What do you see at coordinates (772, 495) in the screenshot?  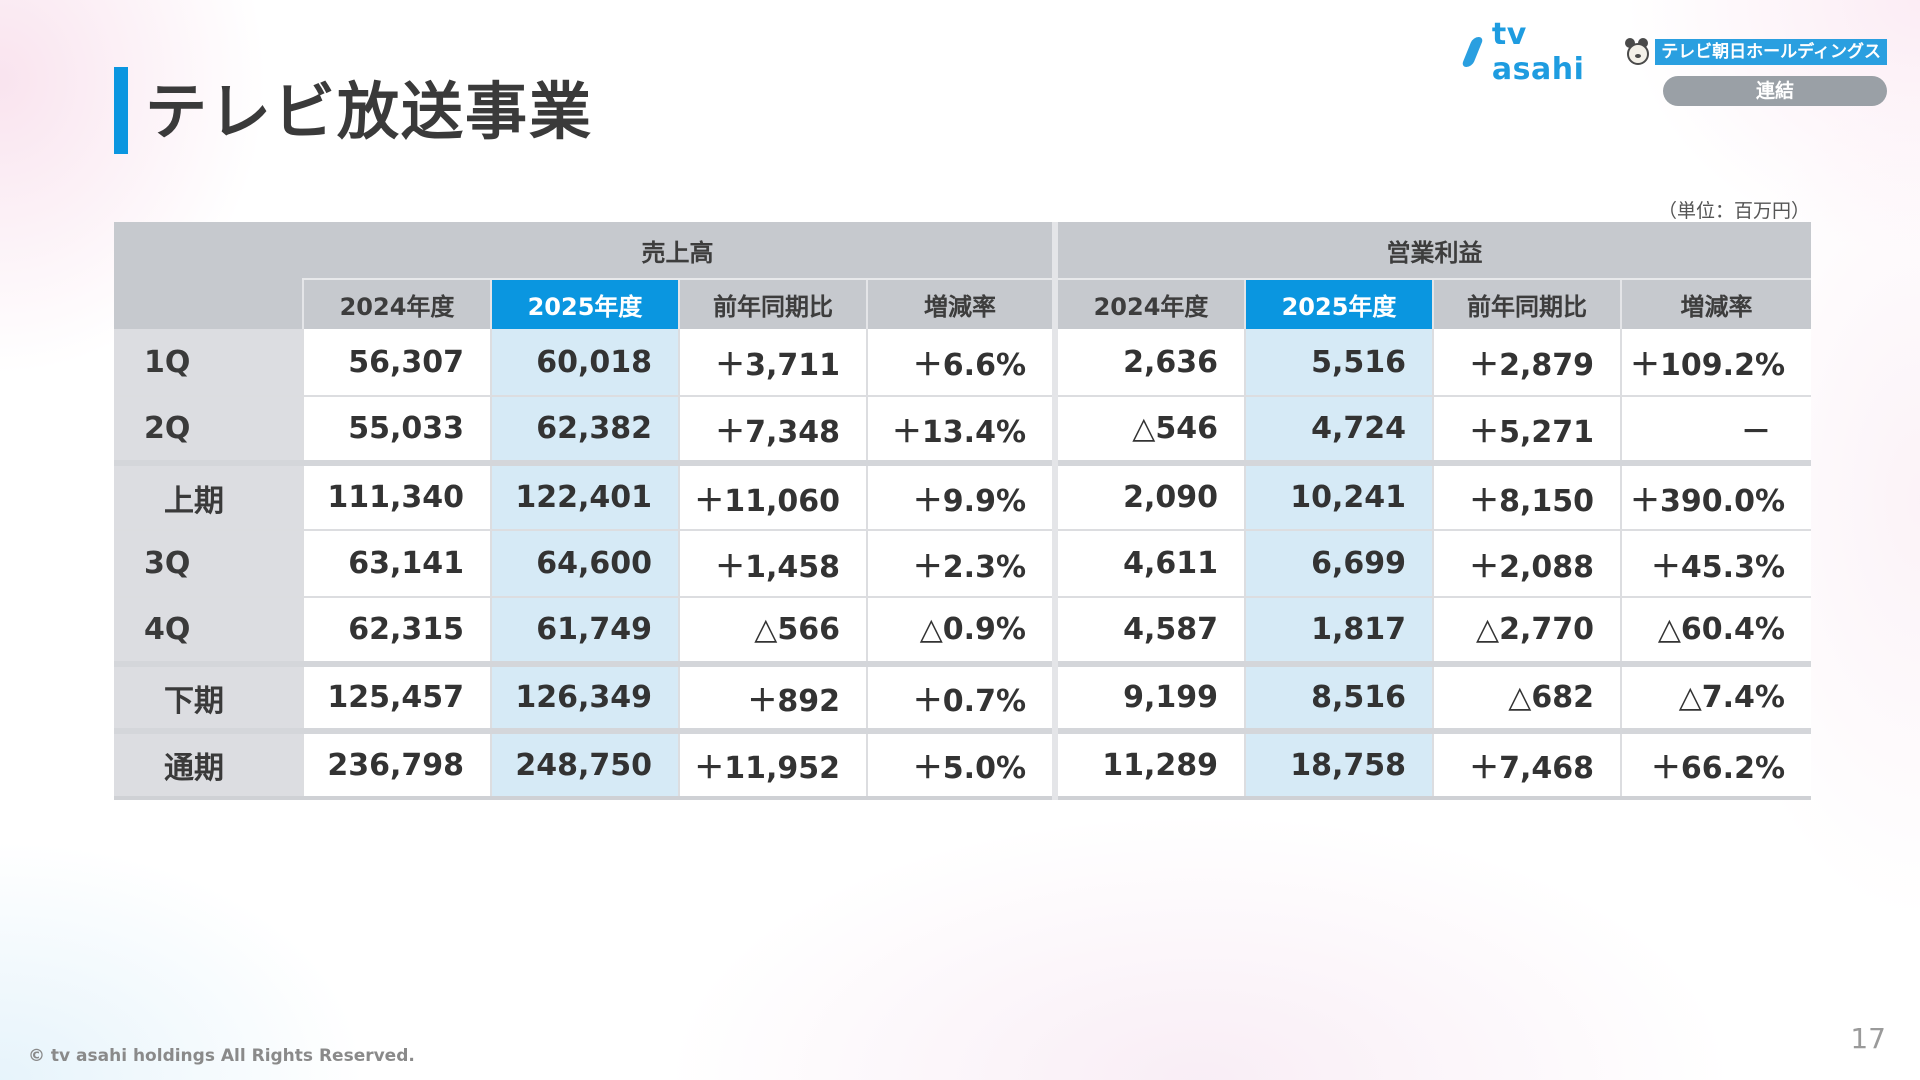 I see `table-cell: ＋11,060` at bounding box center [772, 495].